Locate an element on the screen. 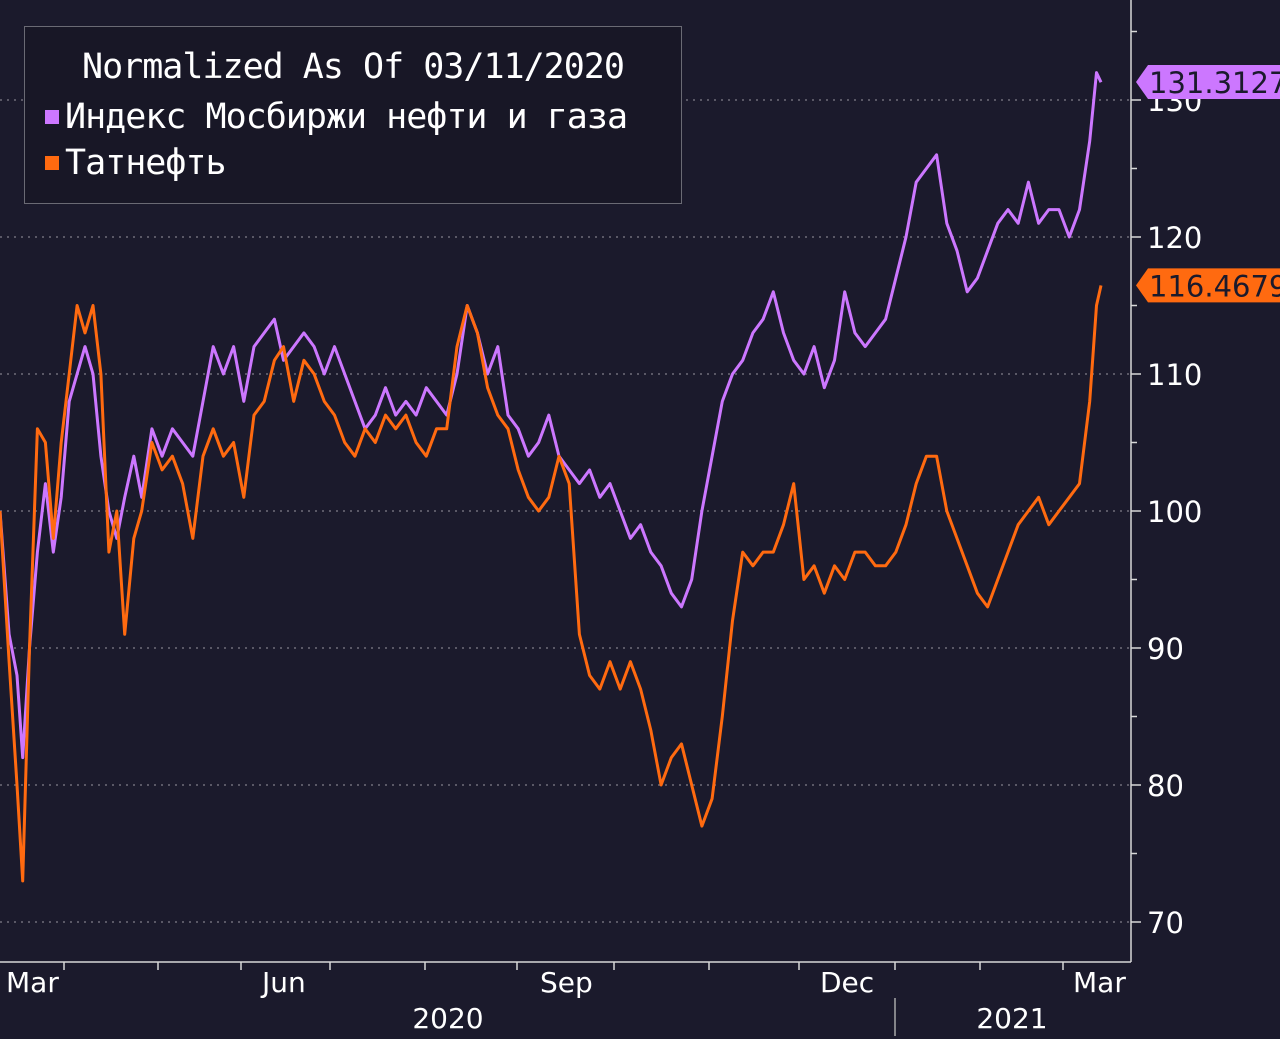  legend-label-index: Индекс Мосбиржи нефти и газа is located at coordinates (346, 117).